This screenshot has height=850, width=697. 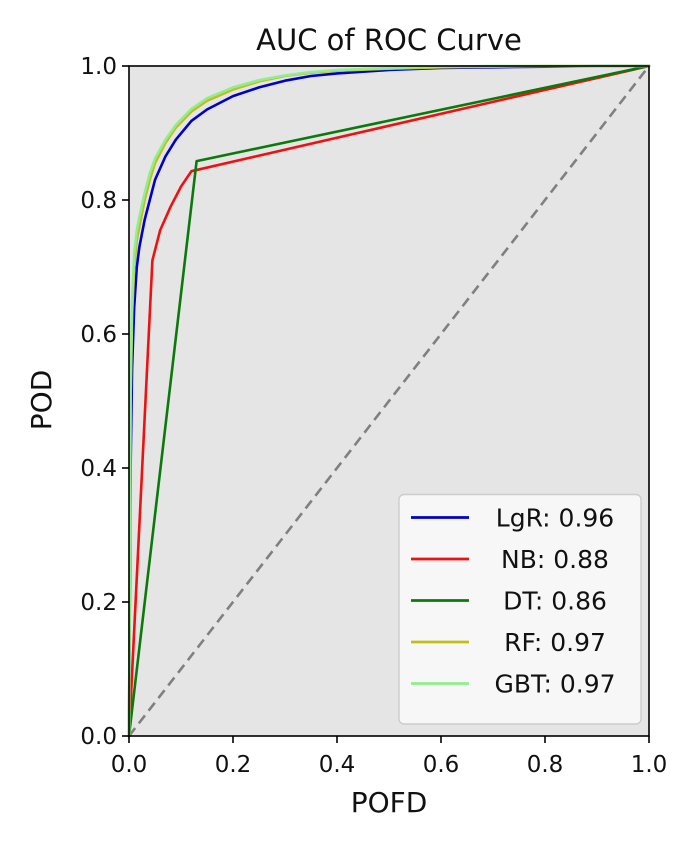 I want to click on y-axis-label: POD, so click(x=41, y=400).